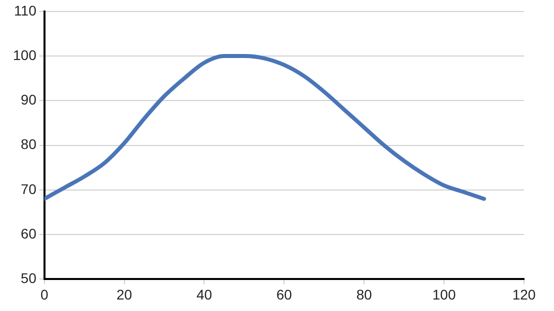  What do you see at coordinates (44, 294) in the screenshot?
I see `x-tick-label: 0` at bounding box center [44, 294].